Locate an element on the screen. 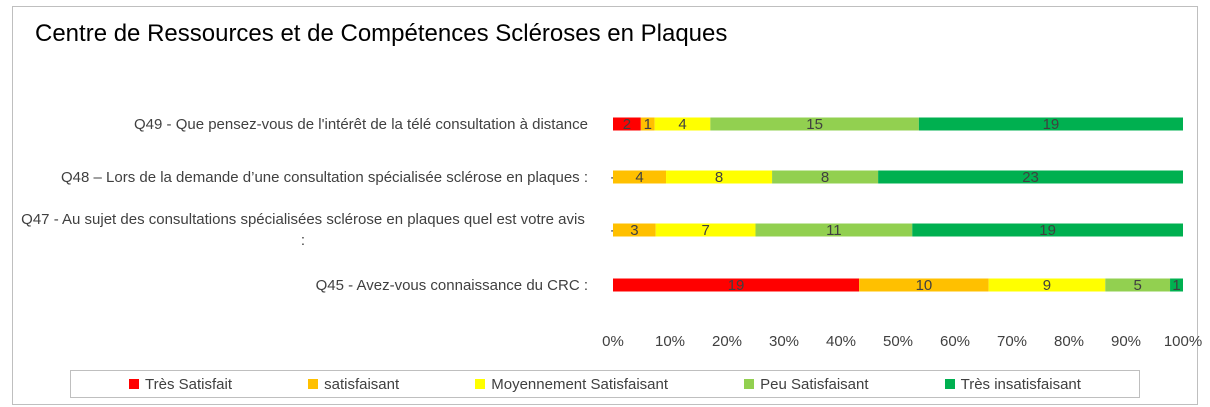 The width and height of the screenshot is (1210, 407). x-tick-label: 70% is located at coordinates (1012, 341).